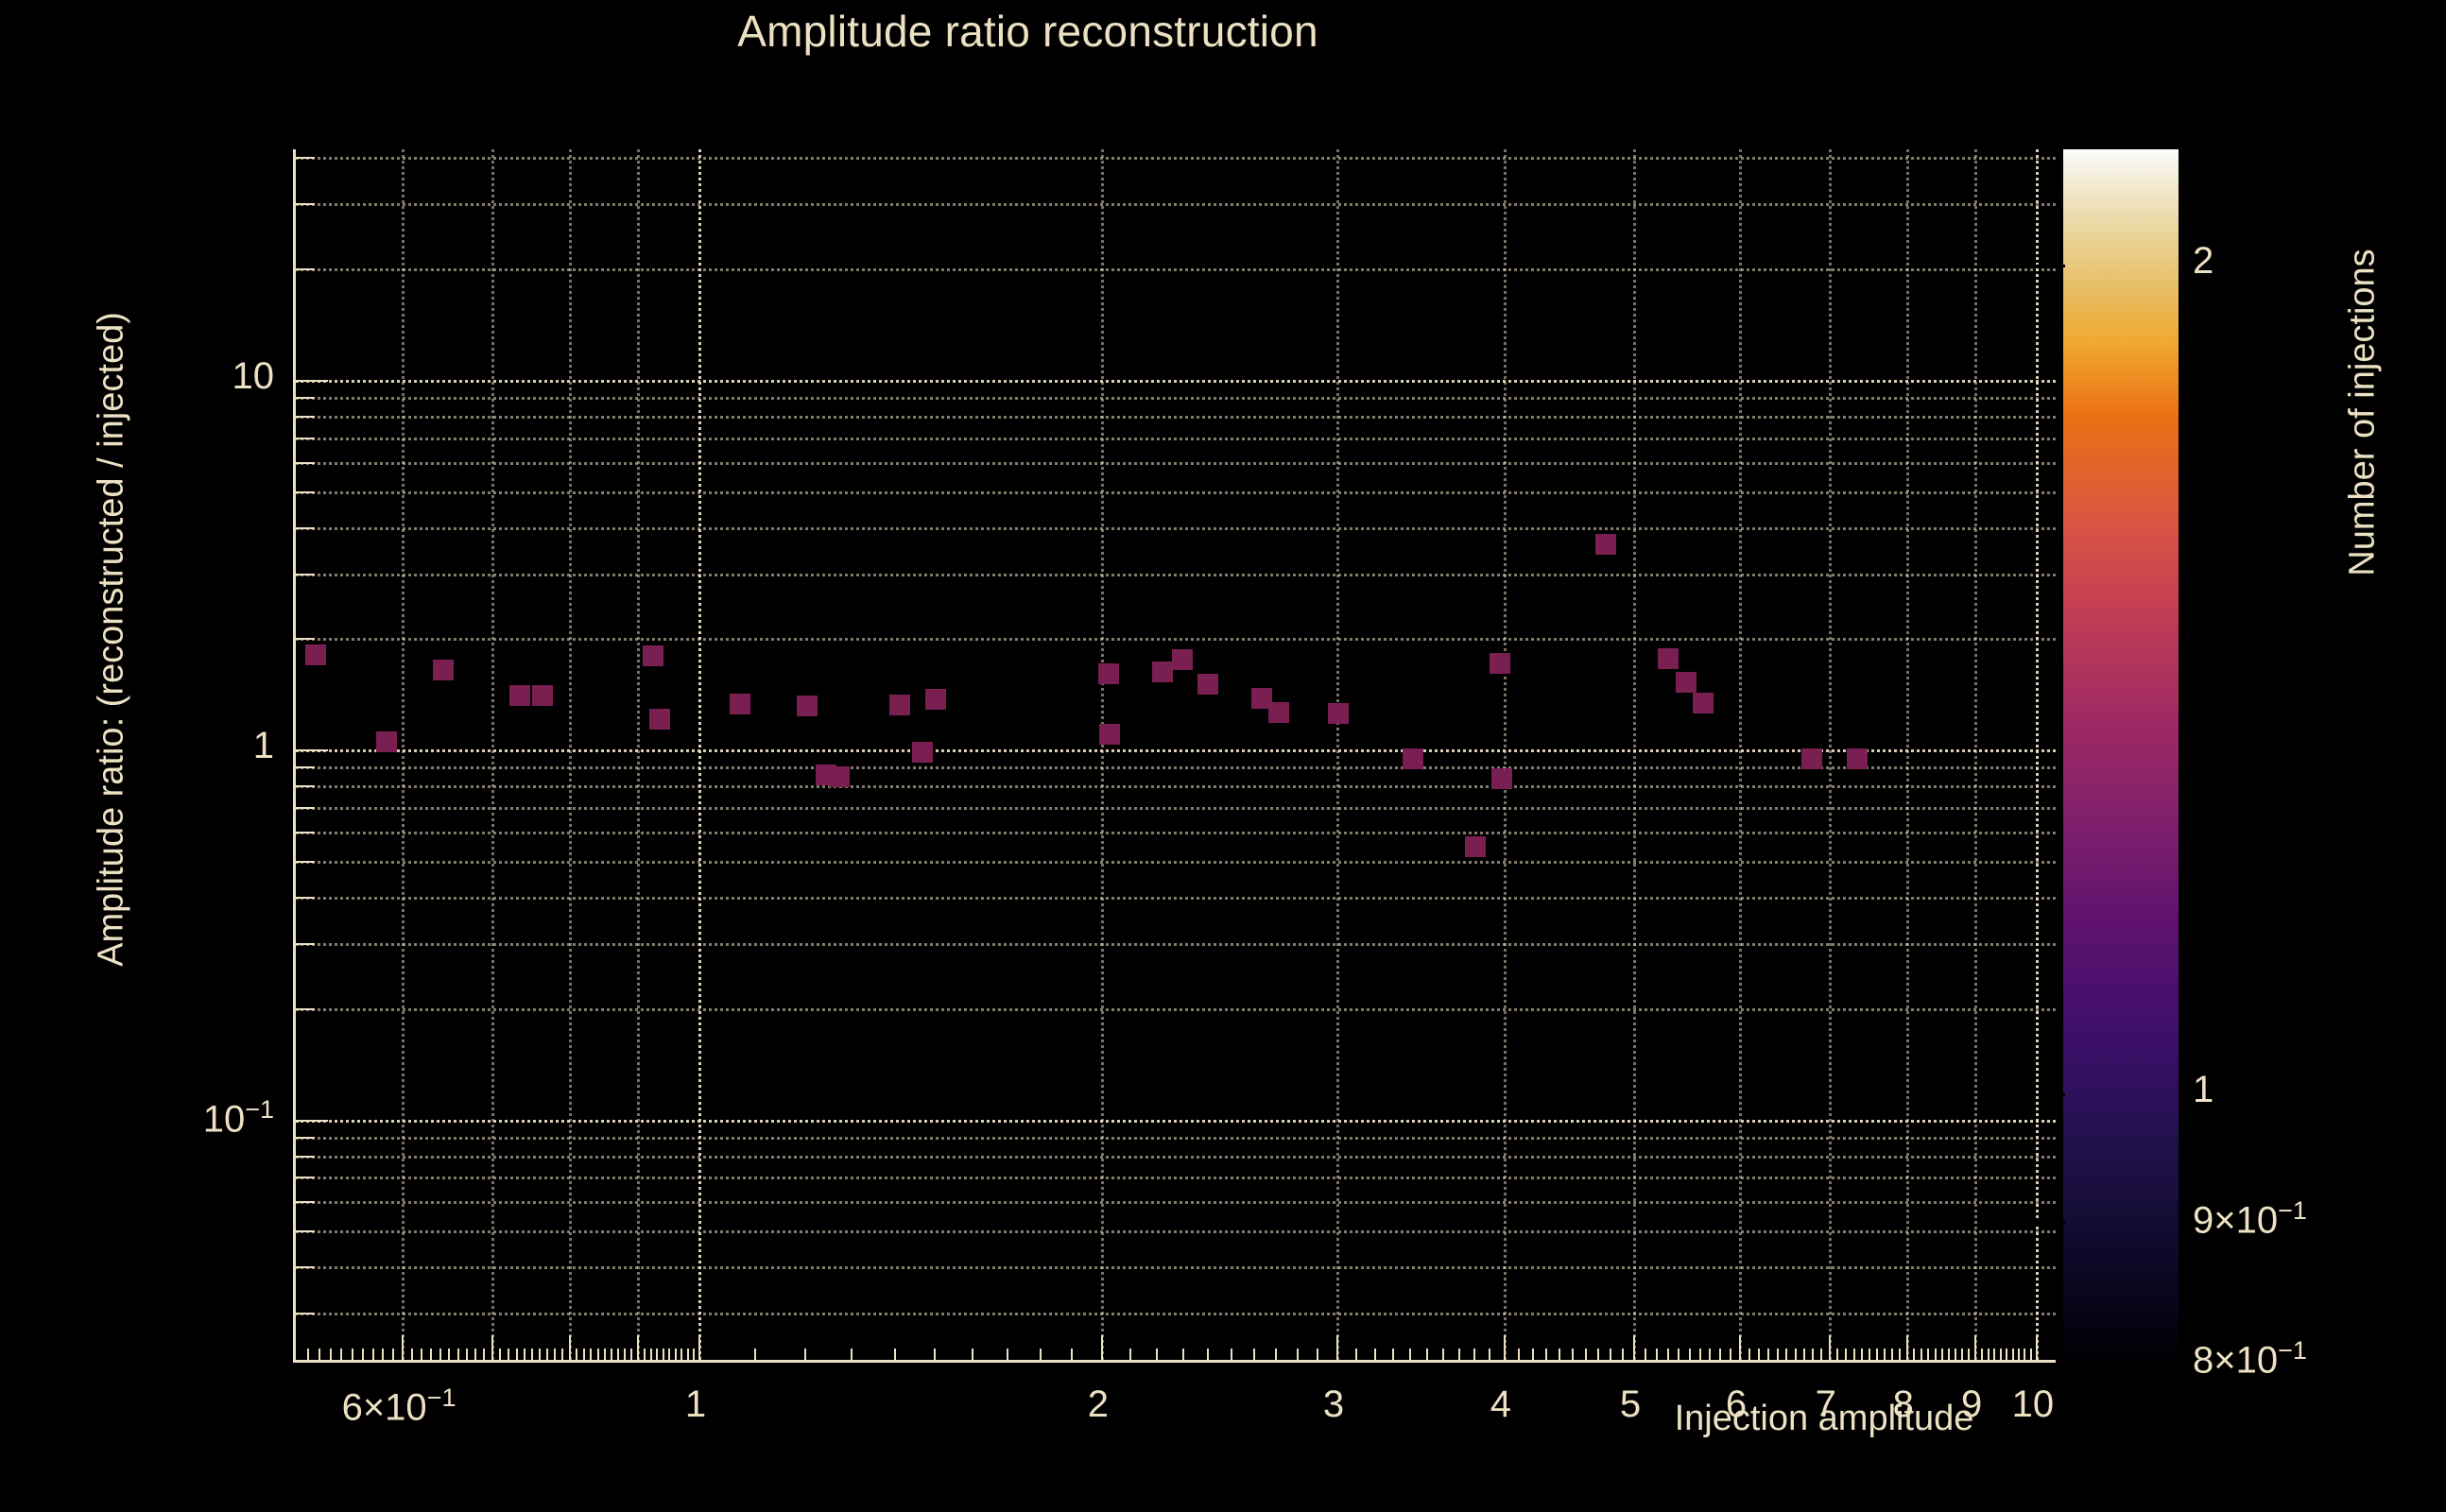 This screenshot has height=1512, width=2446. I want to click on x-axis-tick-label: 1, so click(695, 1404).